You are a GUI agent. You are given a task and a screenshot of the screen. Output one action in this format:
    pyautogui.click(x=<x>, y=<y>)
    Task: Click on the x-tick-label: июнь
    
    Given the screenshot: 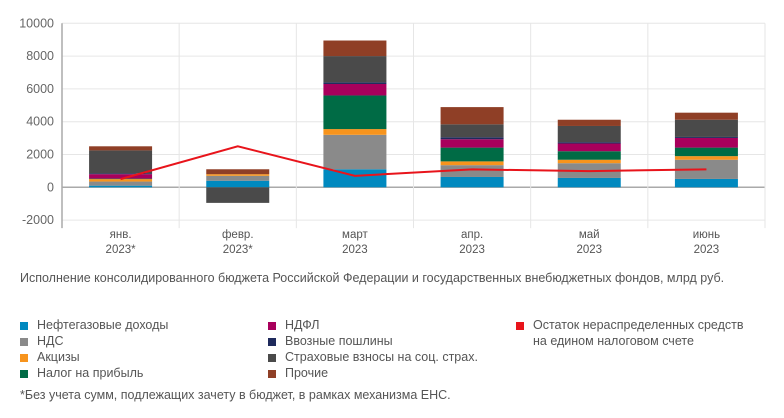 What is the action you would take?
    pyautogui.click(x=706, y=235)
    